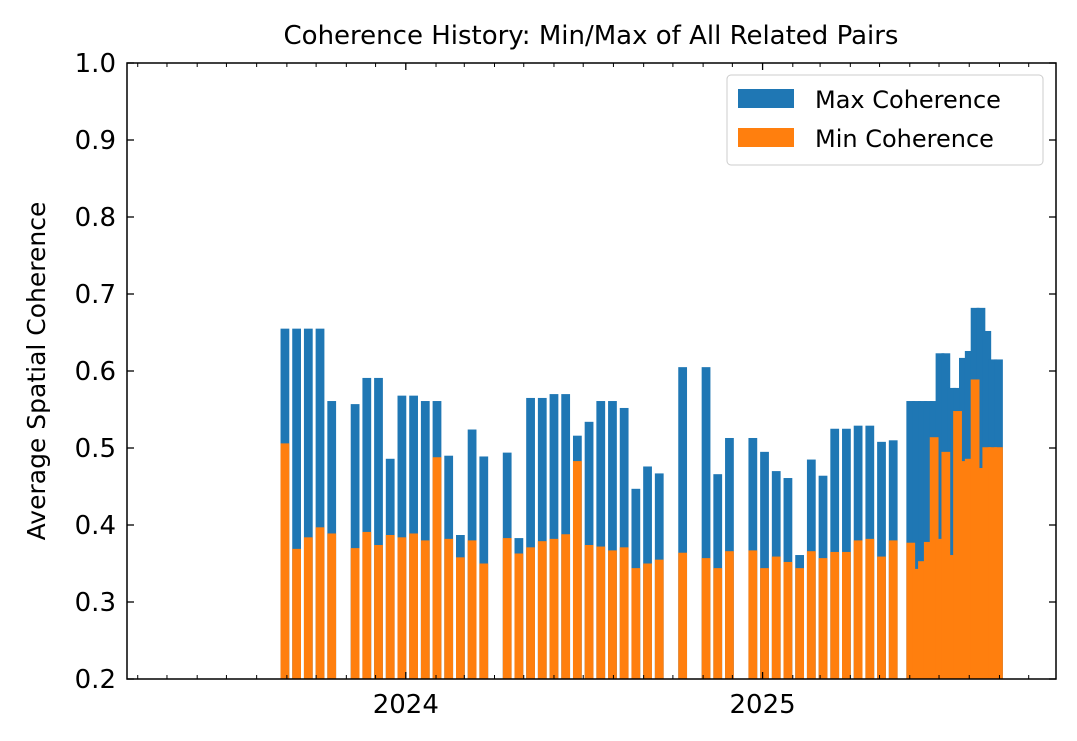 The image size is (1077, 741). What do you see at coordinates (95, 526) in the screenshot?
I see `y-tick-label: 0.4` at bounding box center [95, 526].